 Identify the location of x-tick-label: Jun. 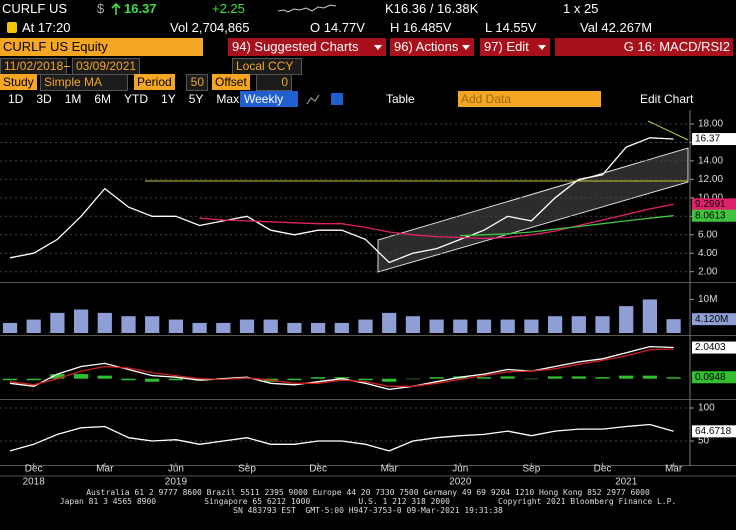
(460, 469).